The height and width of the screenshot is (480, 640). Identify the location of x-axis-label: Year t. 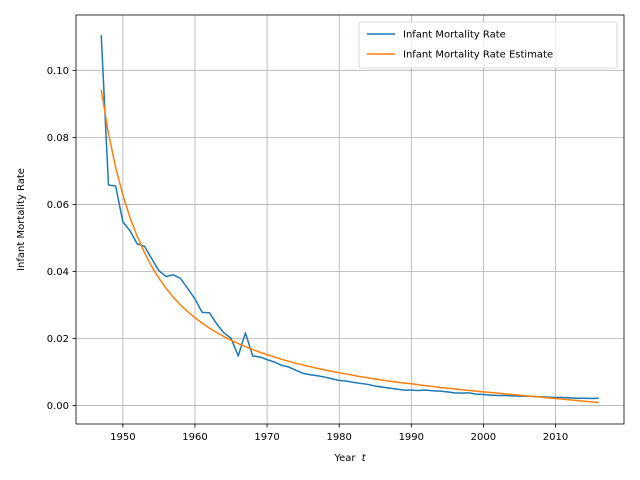
(349, 458).